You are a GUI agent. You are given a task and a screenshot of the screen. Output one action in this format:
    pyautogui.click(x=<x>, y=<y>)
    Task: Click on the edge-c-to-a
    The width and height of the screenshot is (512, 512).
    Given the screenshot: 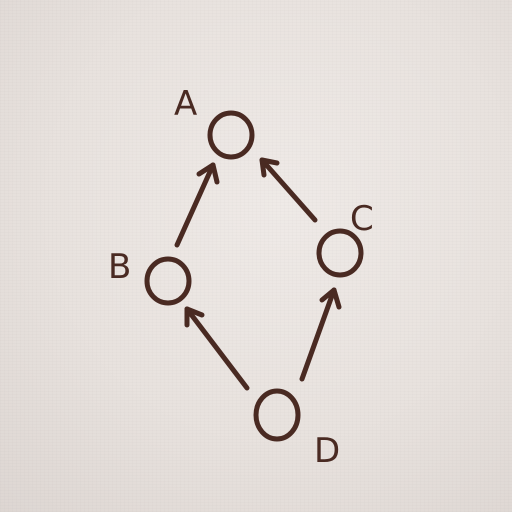 What is the action you would take?
    pyautogui.click(x=288, y=190)
    